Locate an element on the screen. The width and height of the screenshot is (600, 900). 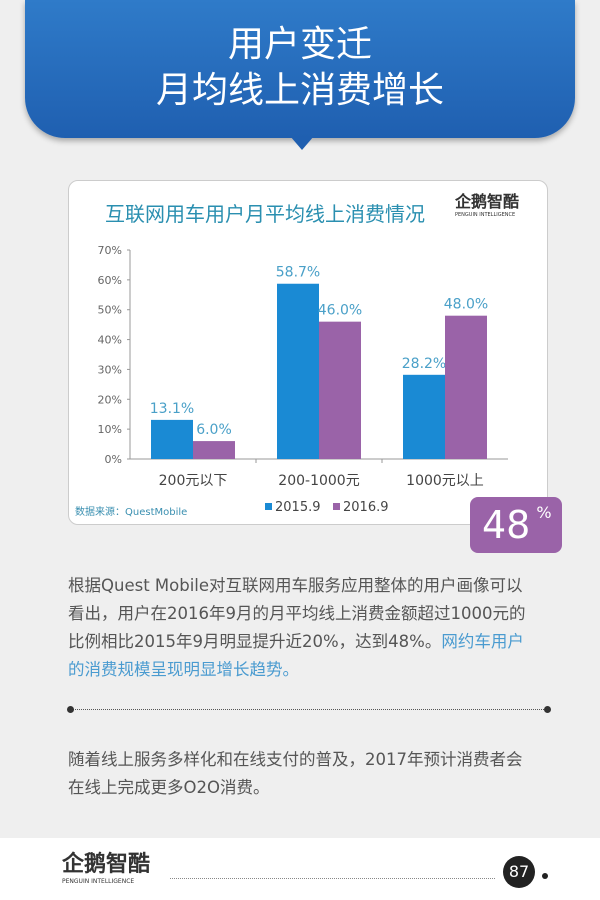
y-tick-label: 70% is located at coordinates (110, 250).